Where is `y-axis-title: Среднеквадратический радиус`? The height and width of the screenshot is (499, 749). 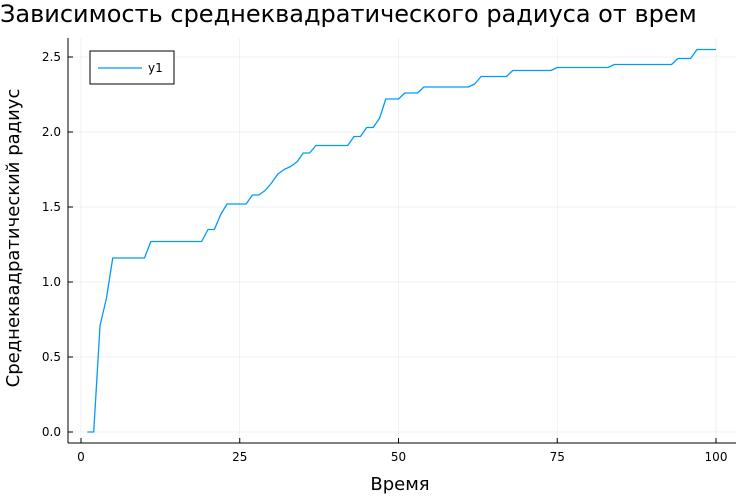 y-axis-title: Среднеквадратический радиус is located at coordinates (13, 238).